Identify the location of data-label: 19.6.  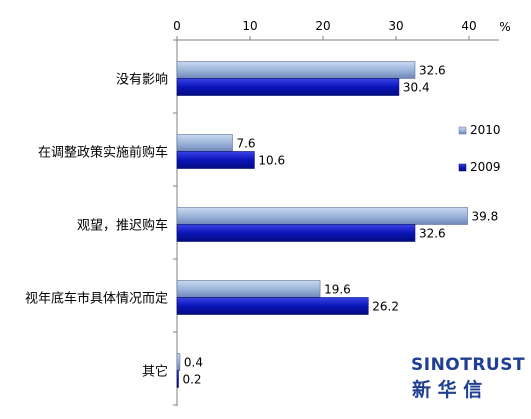
(337, 290).